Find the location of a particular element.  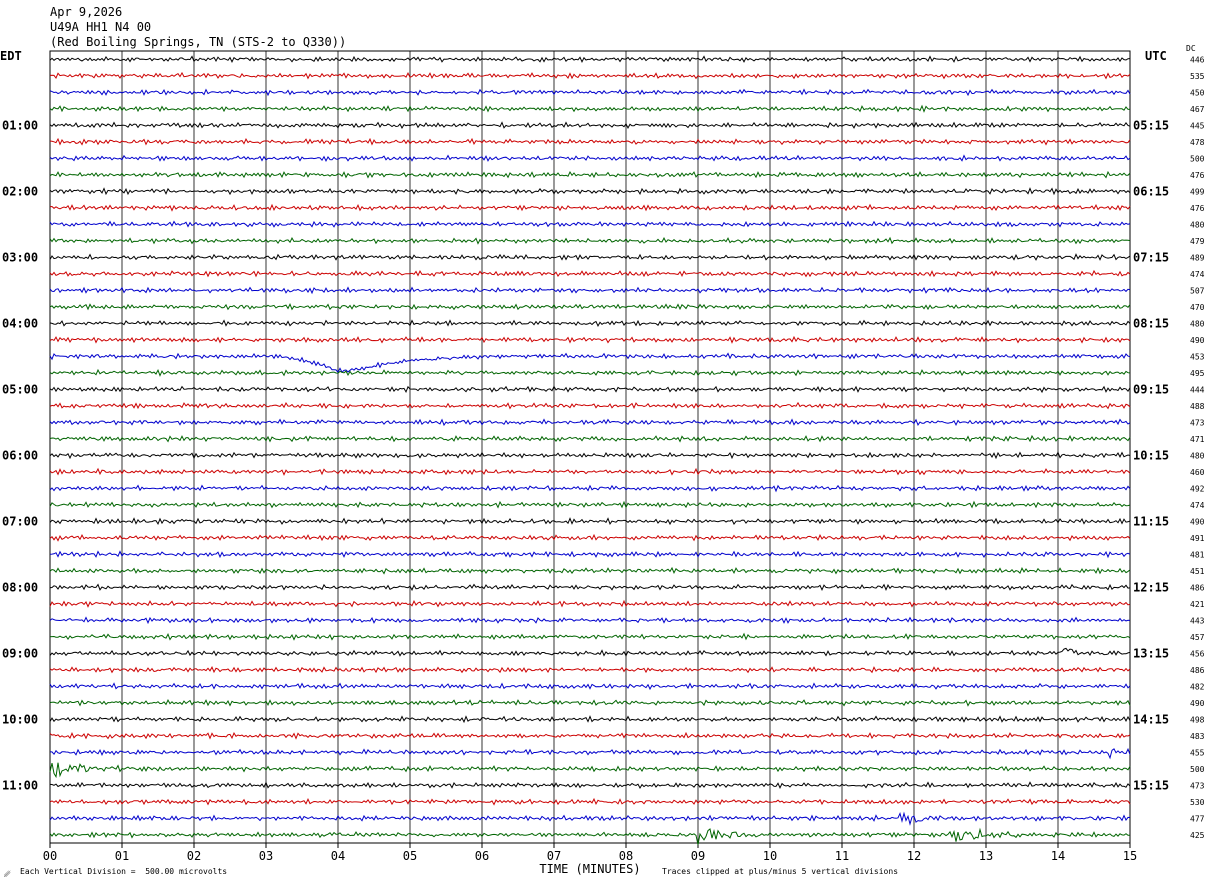

dc-value-20: 495 is located at coordinates (1197, 373).